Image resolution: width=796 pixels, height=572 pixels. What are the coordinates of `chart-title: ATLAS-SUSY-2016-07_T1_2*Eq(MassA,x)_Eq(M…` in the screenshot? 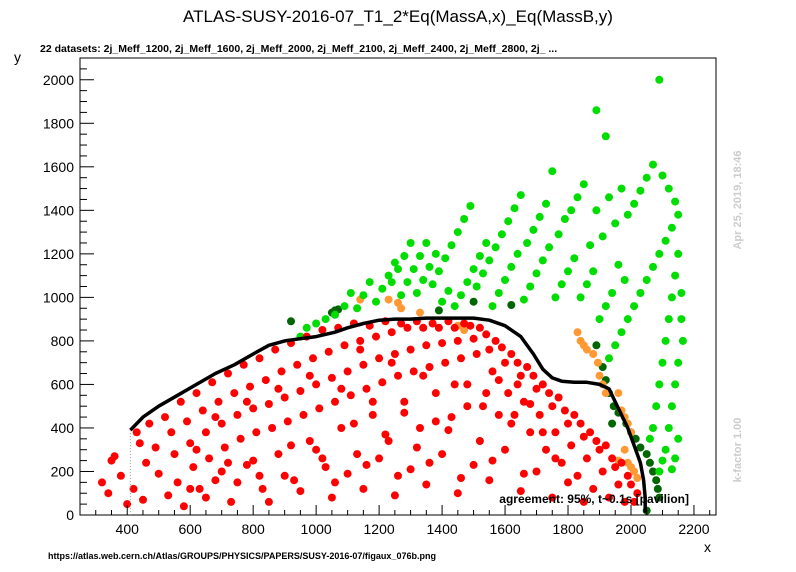 It's located at (398, 16).